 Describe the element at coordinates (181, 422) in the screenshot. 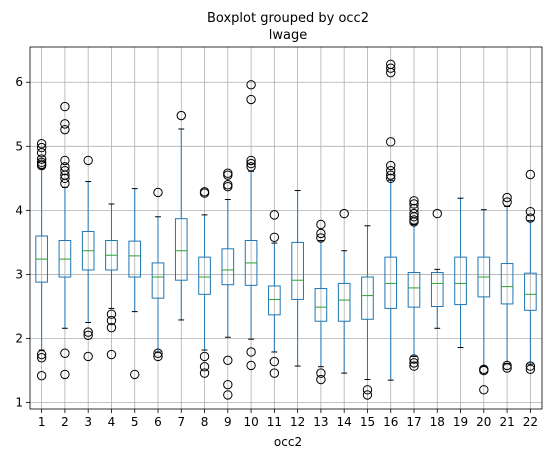

I see `x-tick-label: 7` at that location.